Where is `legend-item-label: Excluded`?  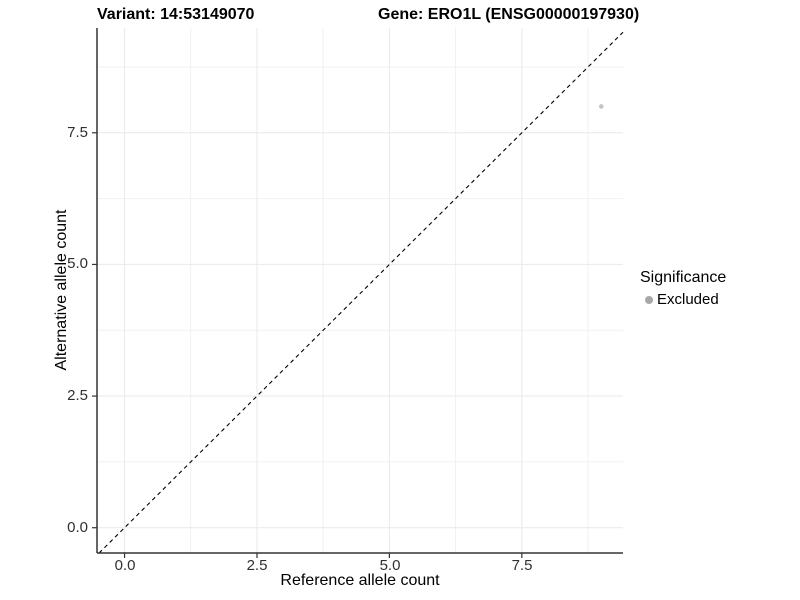
legend-item-label: Excluded is located at coordinates (688, 299).